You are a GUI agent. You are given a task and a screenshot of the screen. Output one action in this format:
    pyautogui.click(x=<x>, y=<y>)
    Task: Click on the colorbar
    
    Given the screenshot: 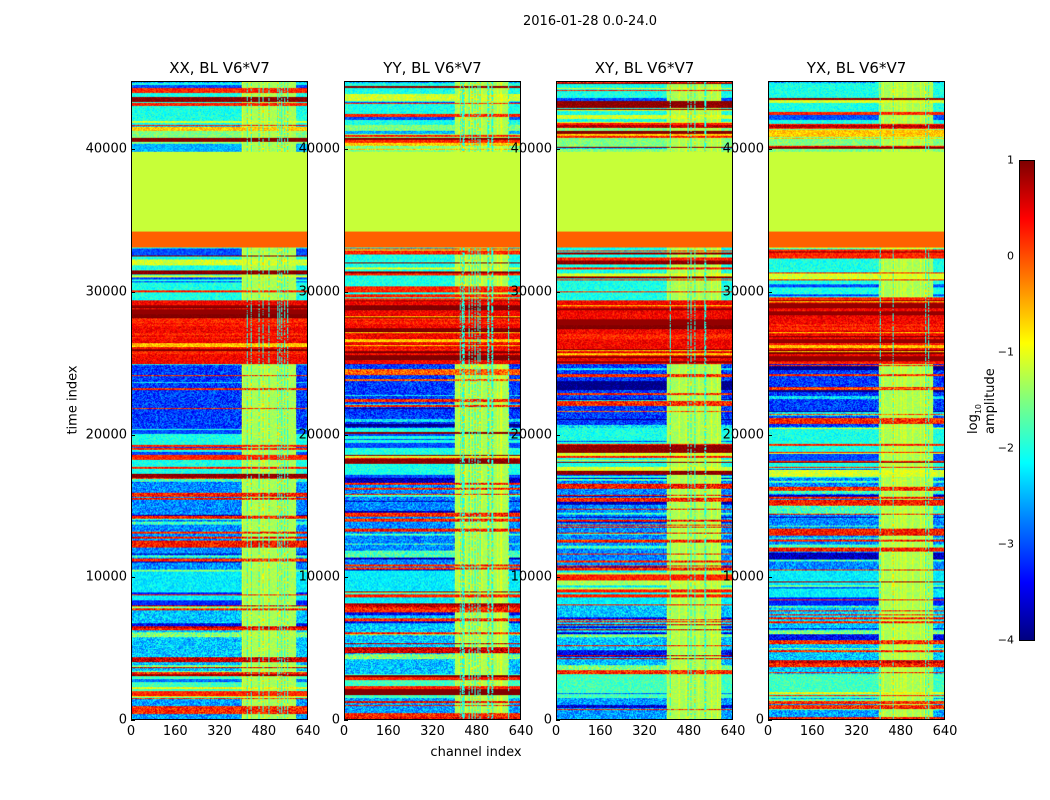 What is the action you would take?
    pyautogui.click(x=1027, y=400)
    